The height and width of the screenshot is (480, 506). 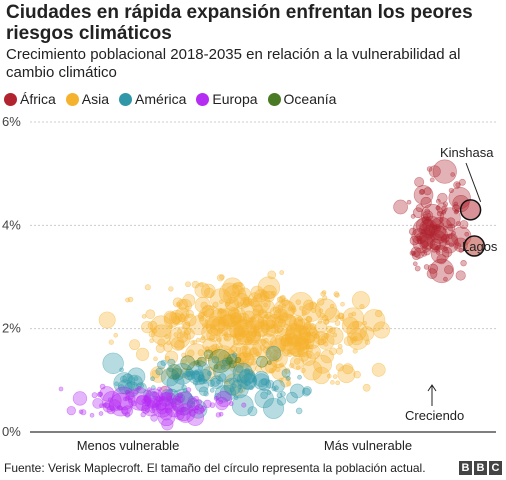 I want to click on annotation-leader, so click(x=473, y=182).